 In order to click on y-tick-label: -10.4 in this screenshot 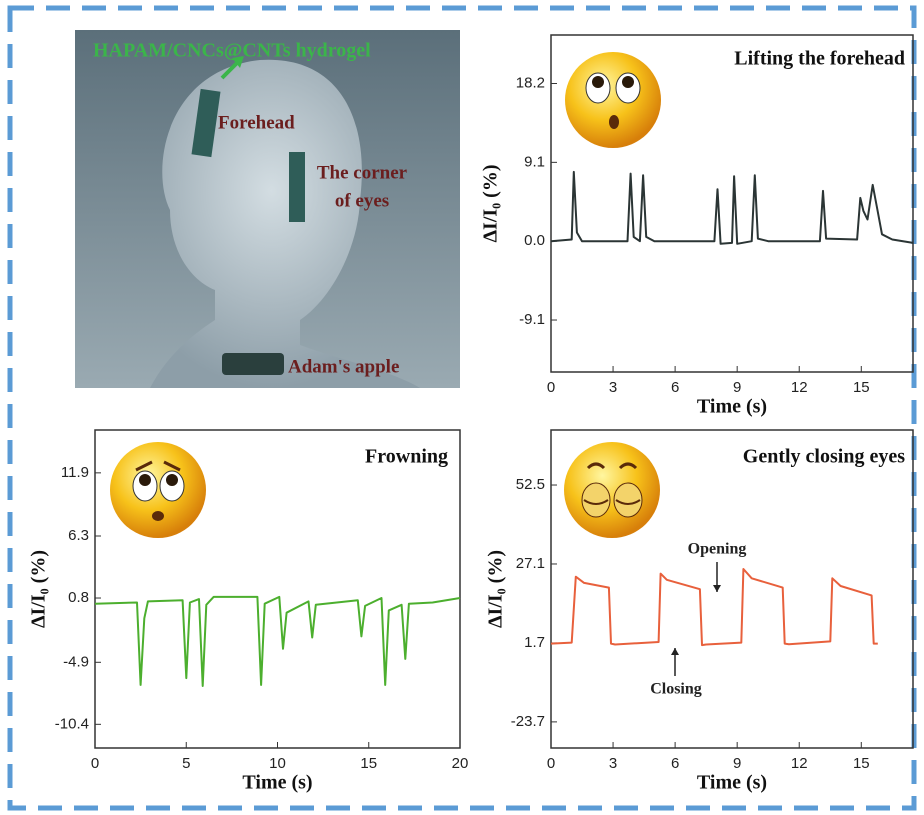, I will do `click(72, 723)`.